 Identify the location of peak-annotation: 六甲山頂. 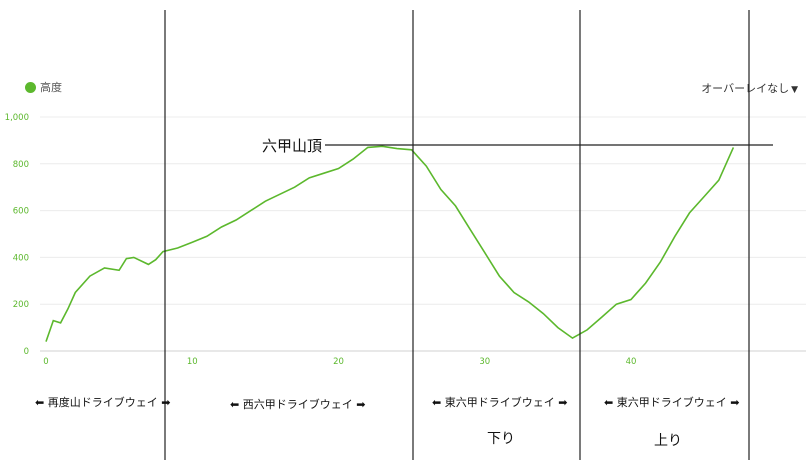
(292, 146).